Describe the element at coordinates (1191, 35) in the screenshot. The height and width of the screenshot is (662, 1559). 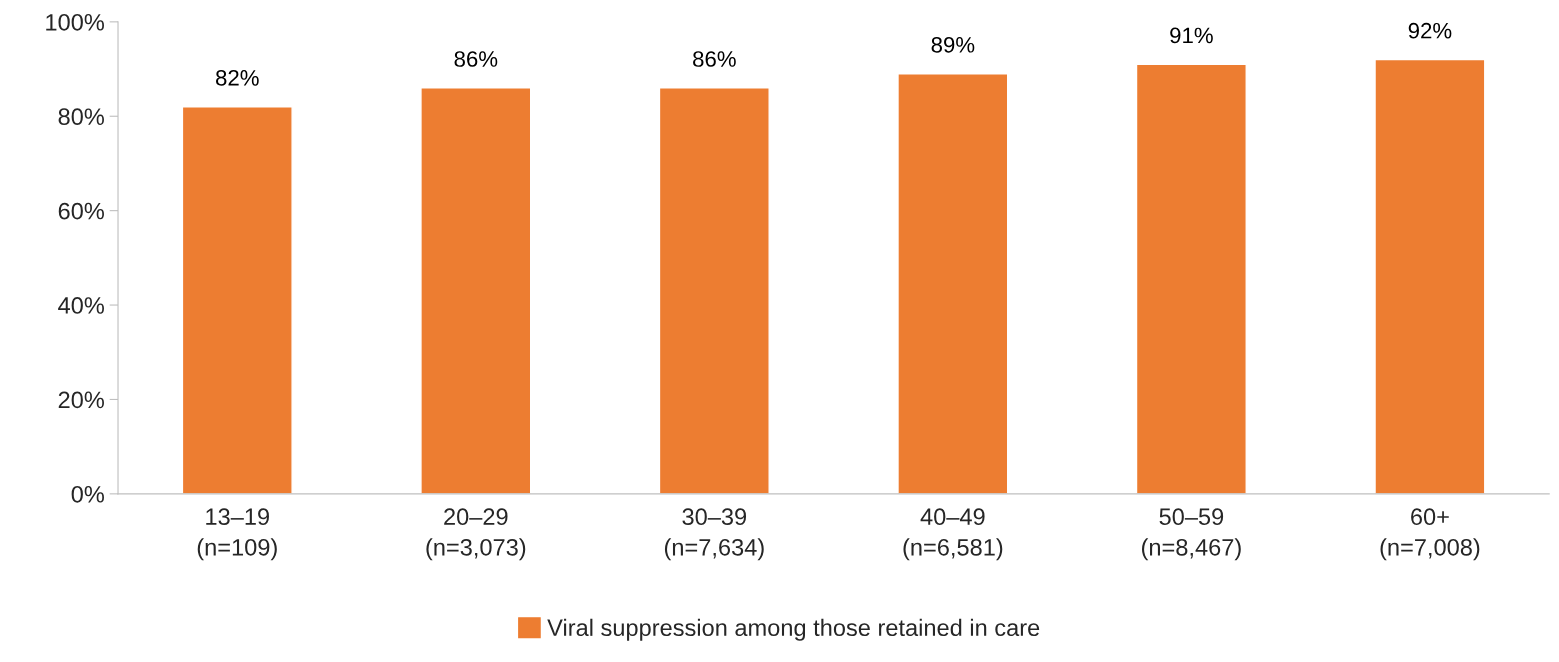
I see `data-label: 91%` at that location.